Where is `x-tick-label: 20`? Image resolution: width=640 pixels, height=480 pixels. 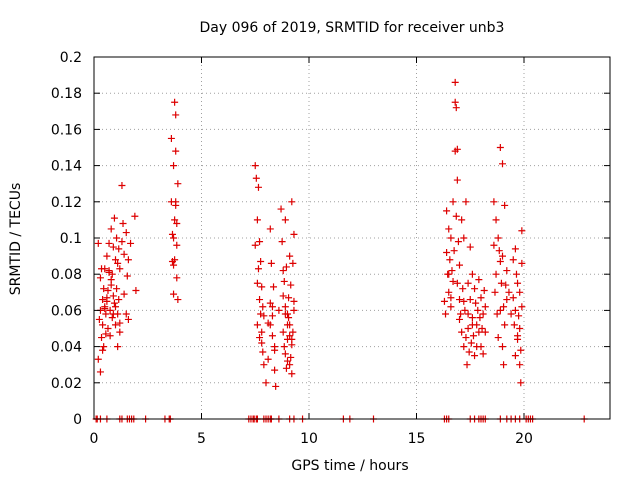
x-tick-label: 20 is located at coordinates (524, 439).